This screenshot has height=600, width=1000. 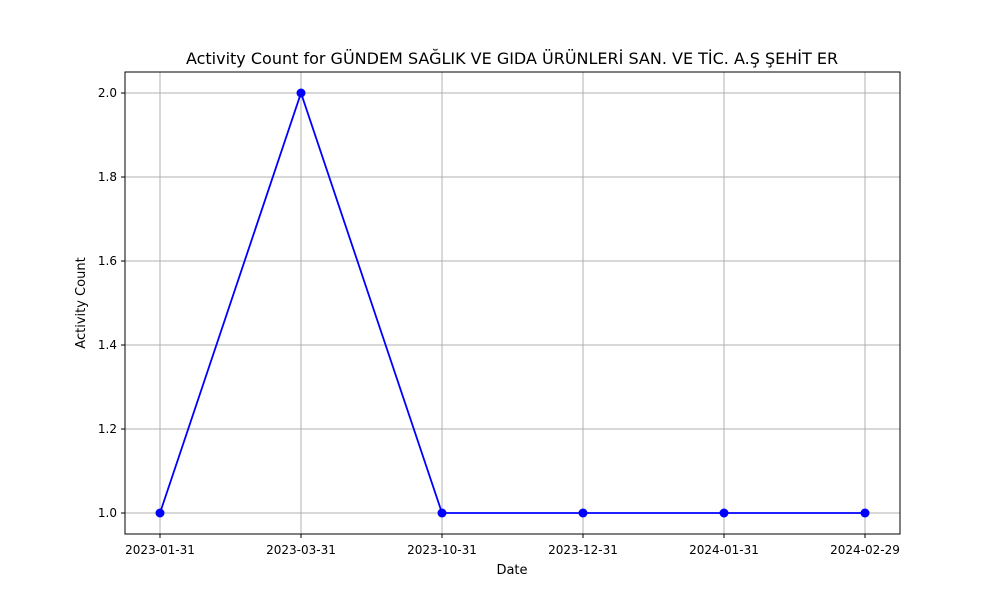 What do you see at coordinates (724, 550) in the screenshot?
I see `x-tick-label: 2024-01-31` at bounding box center [724, 550].